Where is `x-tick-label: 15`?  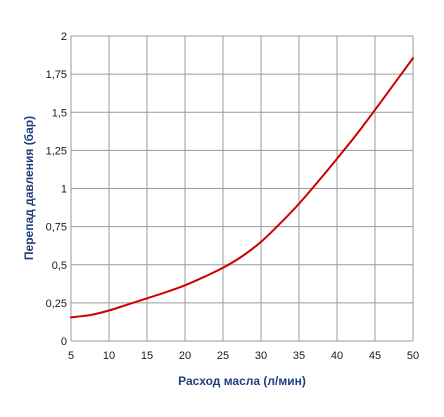 x-tick-label: 15 is located at coordinates (147, 356).